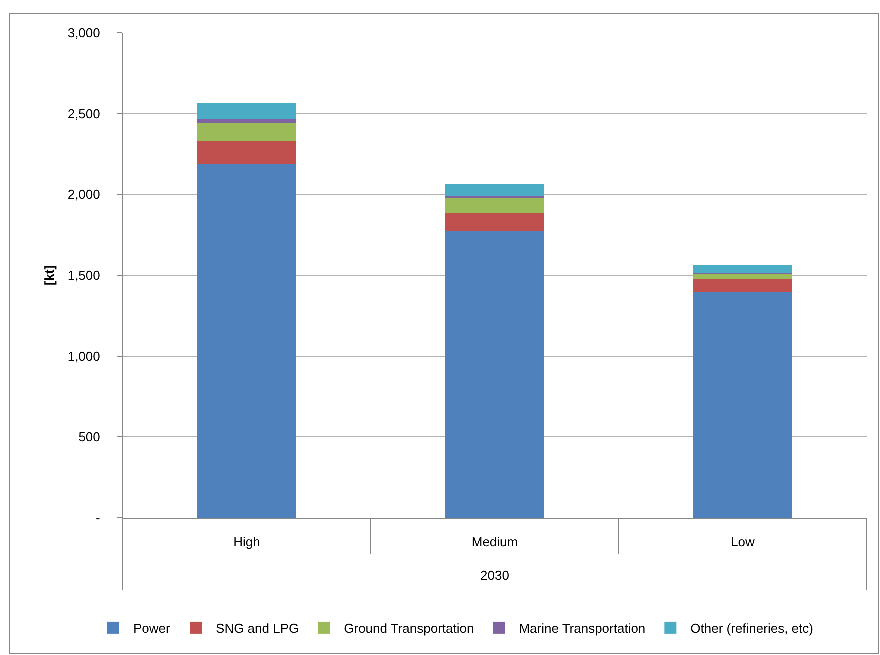 The height and width of the screenshot is (655, 880). What do you see at coordinates (495, 542) in the screenshot?
I see `x-tick-label: Medium` at bounding box center [495, 542].